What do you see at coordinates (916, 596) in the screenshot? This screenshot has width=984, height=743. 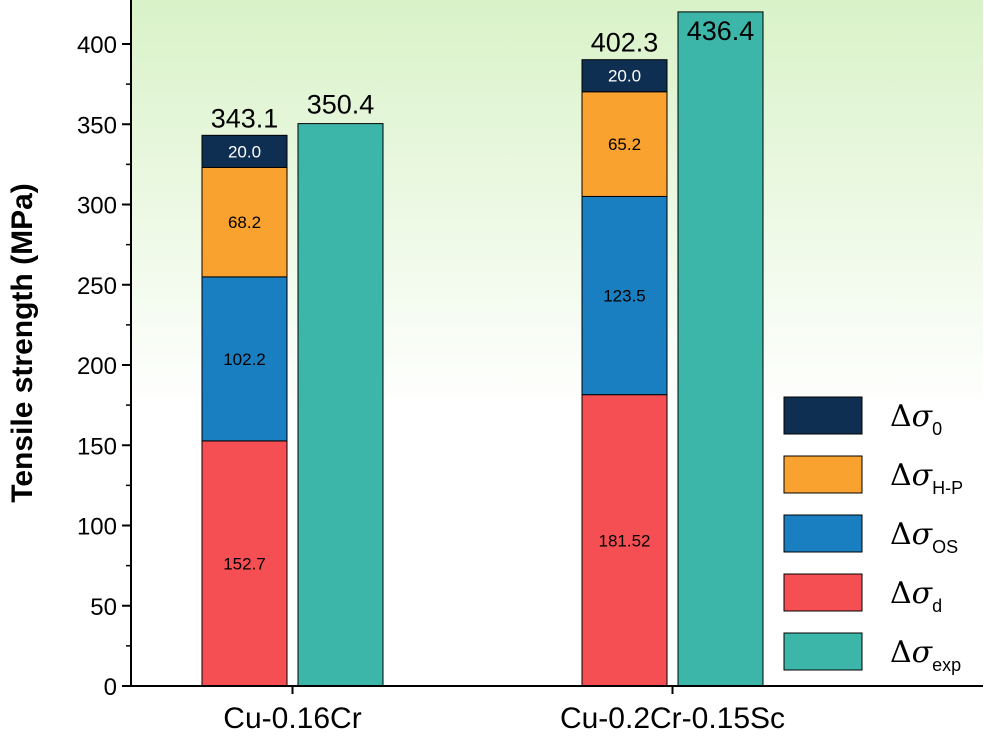 I see `legend-label-d: Δσd` at bounding box center [916, 596].